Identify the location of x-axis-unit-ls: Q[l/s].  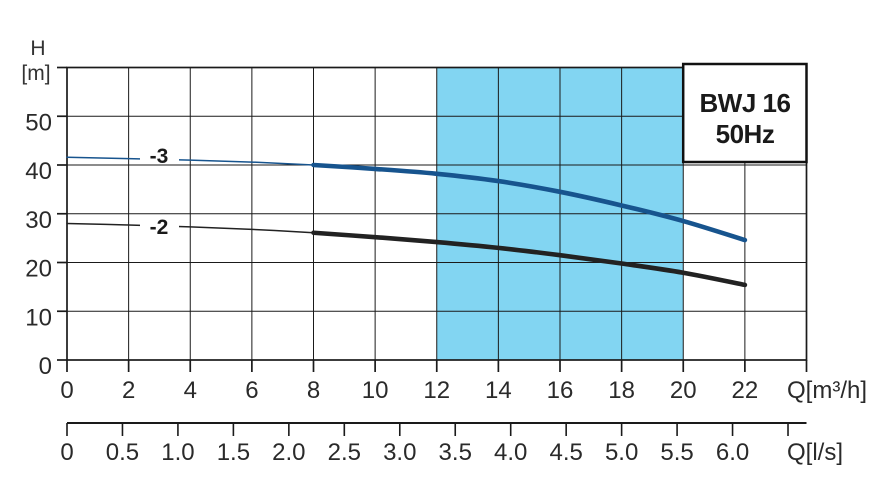
(815, 452).